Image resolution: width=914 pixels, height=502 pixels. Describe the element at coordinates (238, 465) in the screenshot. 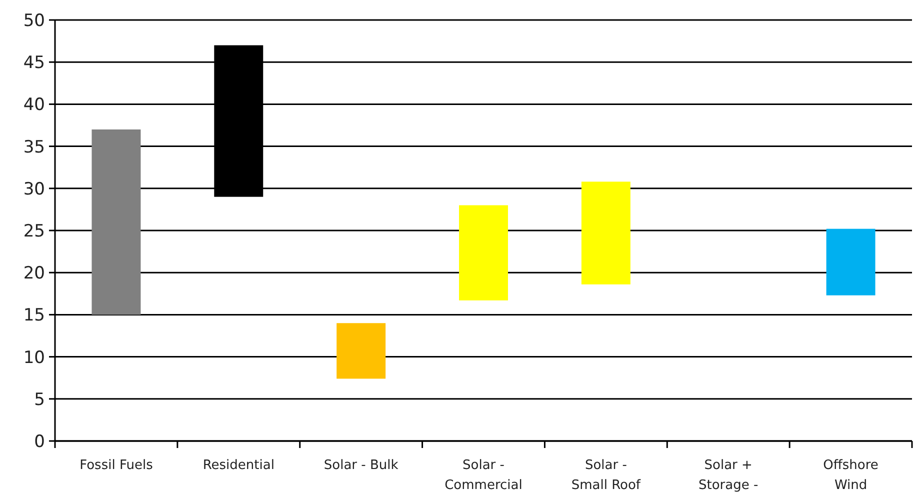

I see `x-tick-label: Residential` at that location.